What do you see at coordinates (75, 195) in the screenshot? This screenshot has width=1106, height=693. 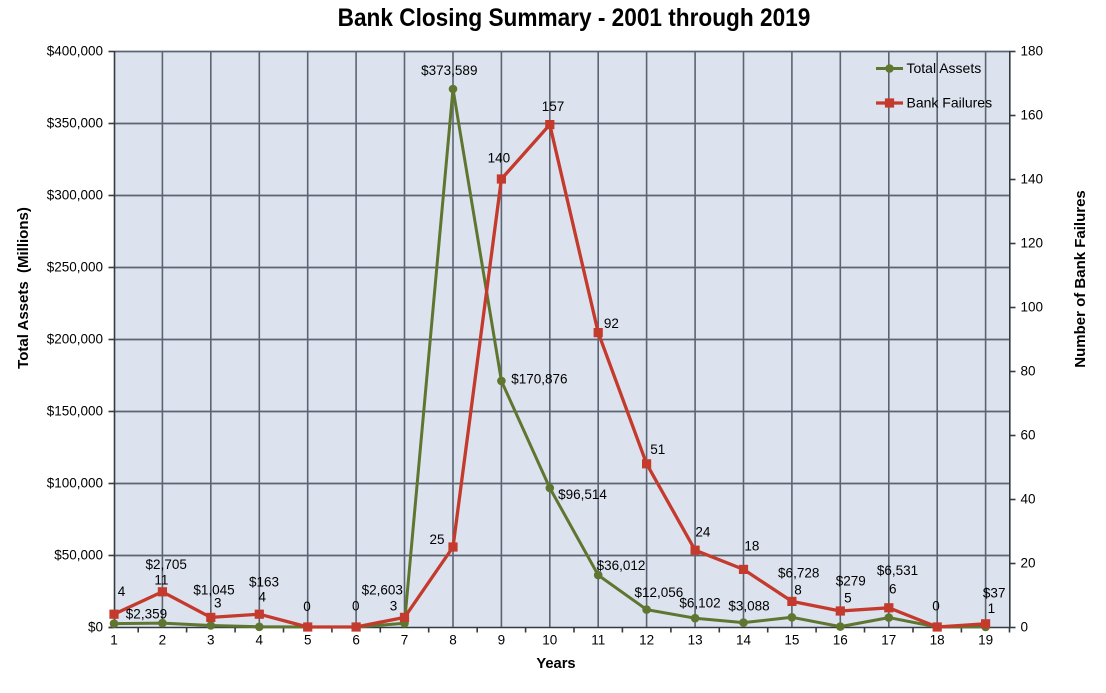 I see `svg-text: $300,000` at bounding box center [75, 195].